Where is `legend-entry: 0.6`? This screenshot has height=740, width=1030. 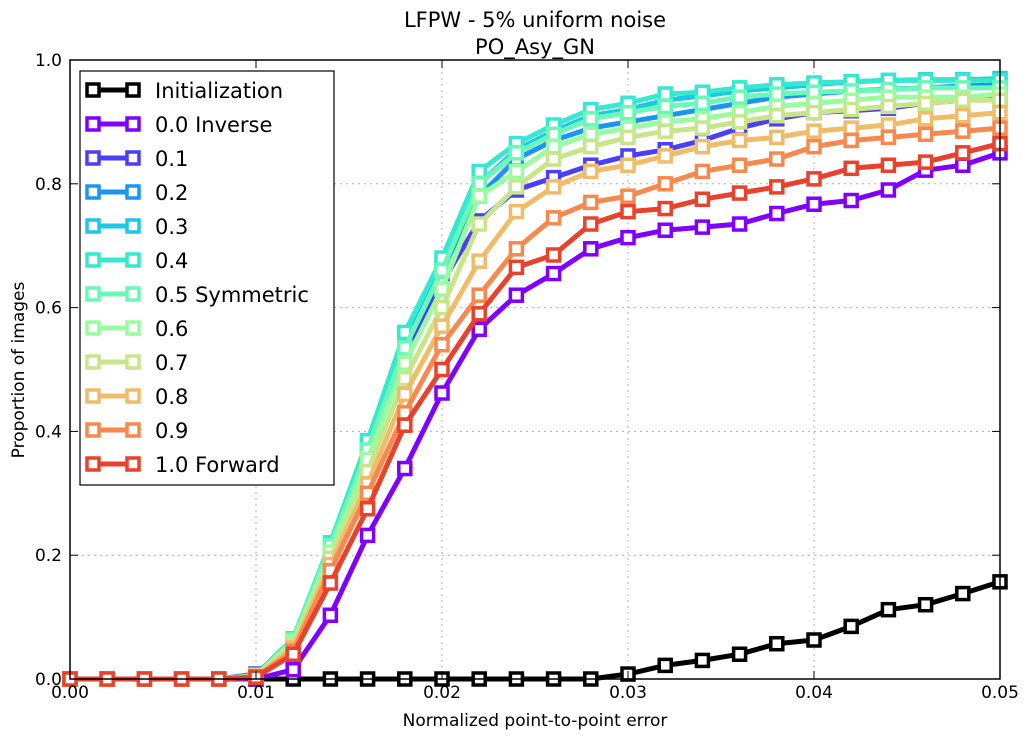 legend-entry: 0.6 is located at coordinates (136, 329).